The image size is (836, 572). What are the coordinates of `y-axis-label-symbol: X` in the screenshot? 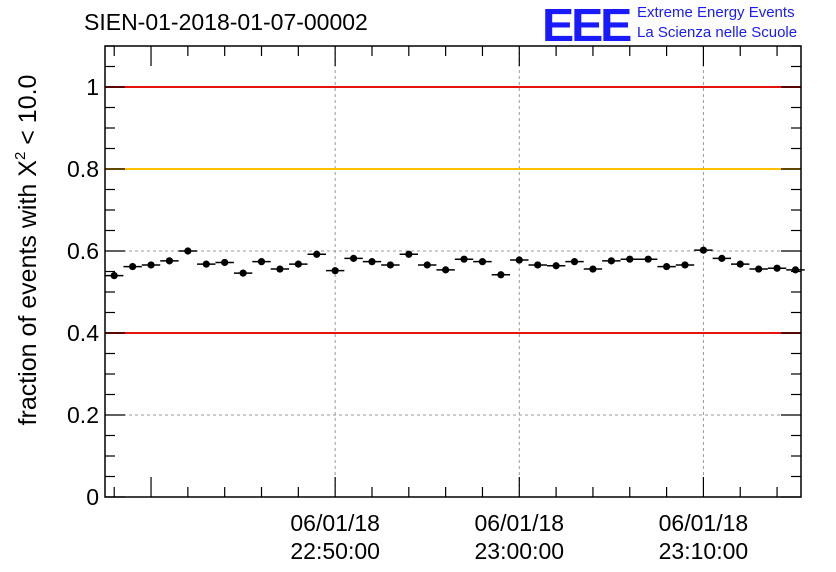 It's located at (28, 168).